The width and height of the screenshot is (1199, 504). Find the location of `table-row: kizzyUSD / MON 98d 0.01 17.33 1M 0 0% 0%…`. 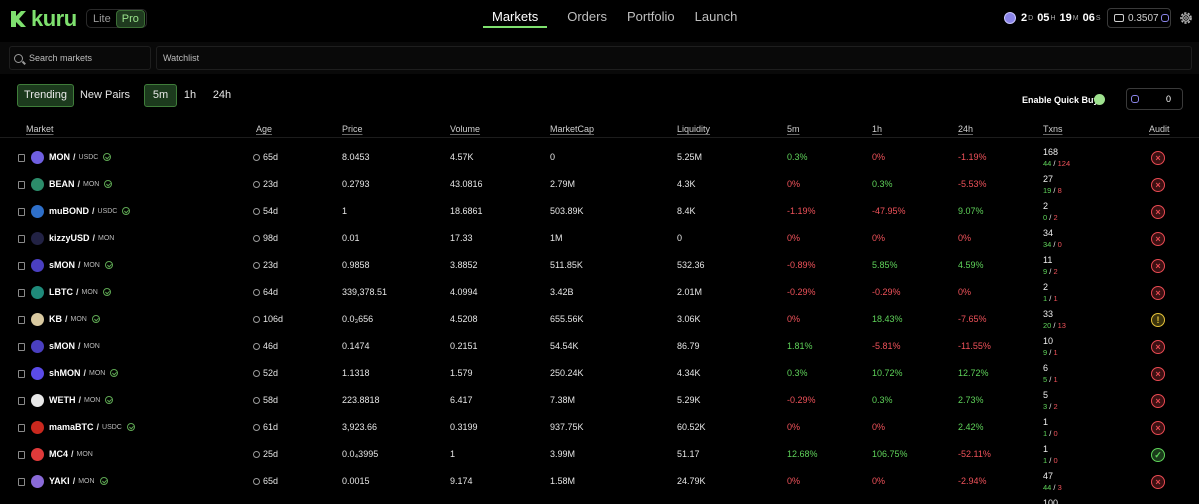

table-row: kizzyUSD / MON 98d 0.01 17.33 1M 0 0% 0%… is located at coordinates (599, 238).